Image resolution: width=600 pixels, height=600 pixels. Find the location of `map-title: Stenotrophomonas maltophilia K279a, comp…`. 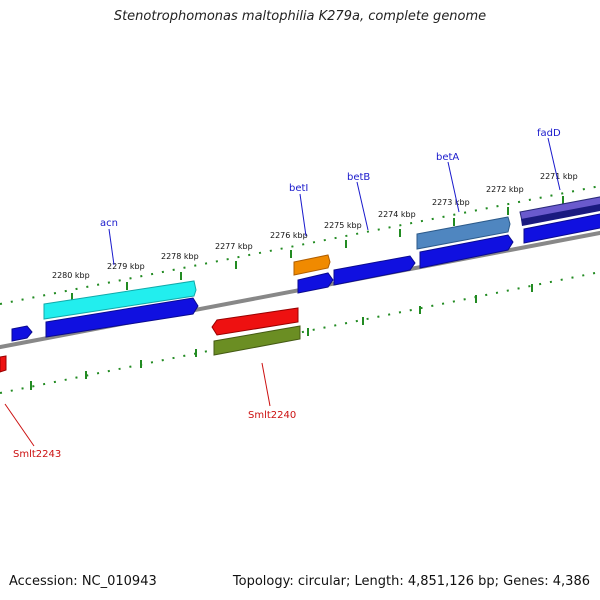

map-title: Stenotrophomonas maltophilia K279a, comp… is located at coordinates (300, 16).